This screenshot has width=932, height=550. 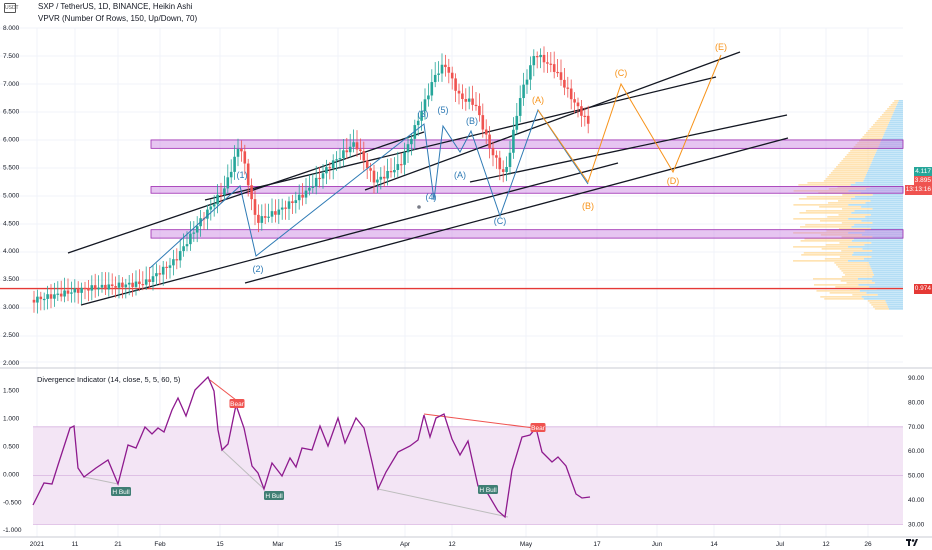 What do you see at coordinates (597, 544) in the screenshot?
I see `time-axis-tick: 17` at bounding box center [597, 544].